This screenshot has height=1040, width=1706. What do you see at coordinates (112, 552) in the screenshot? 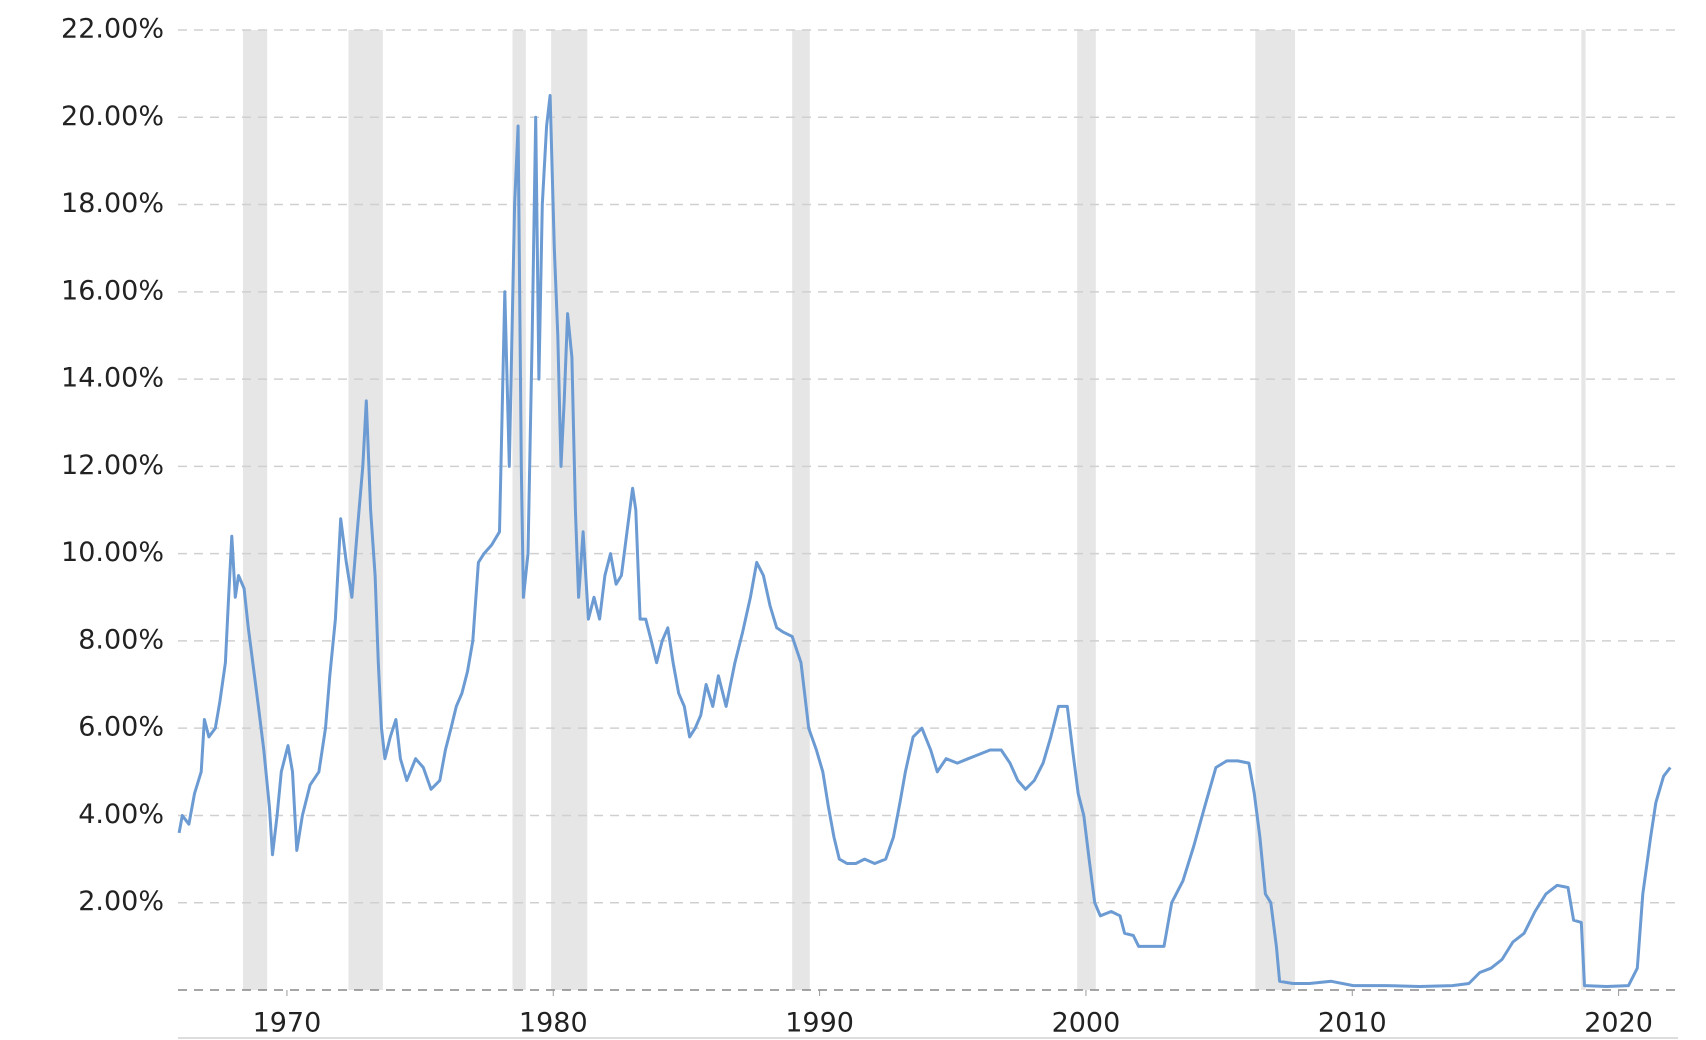
I see `y-tick-label: 10.00%` at bounding box center [112, 552].